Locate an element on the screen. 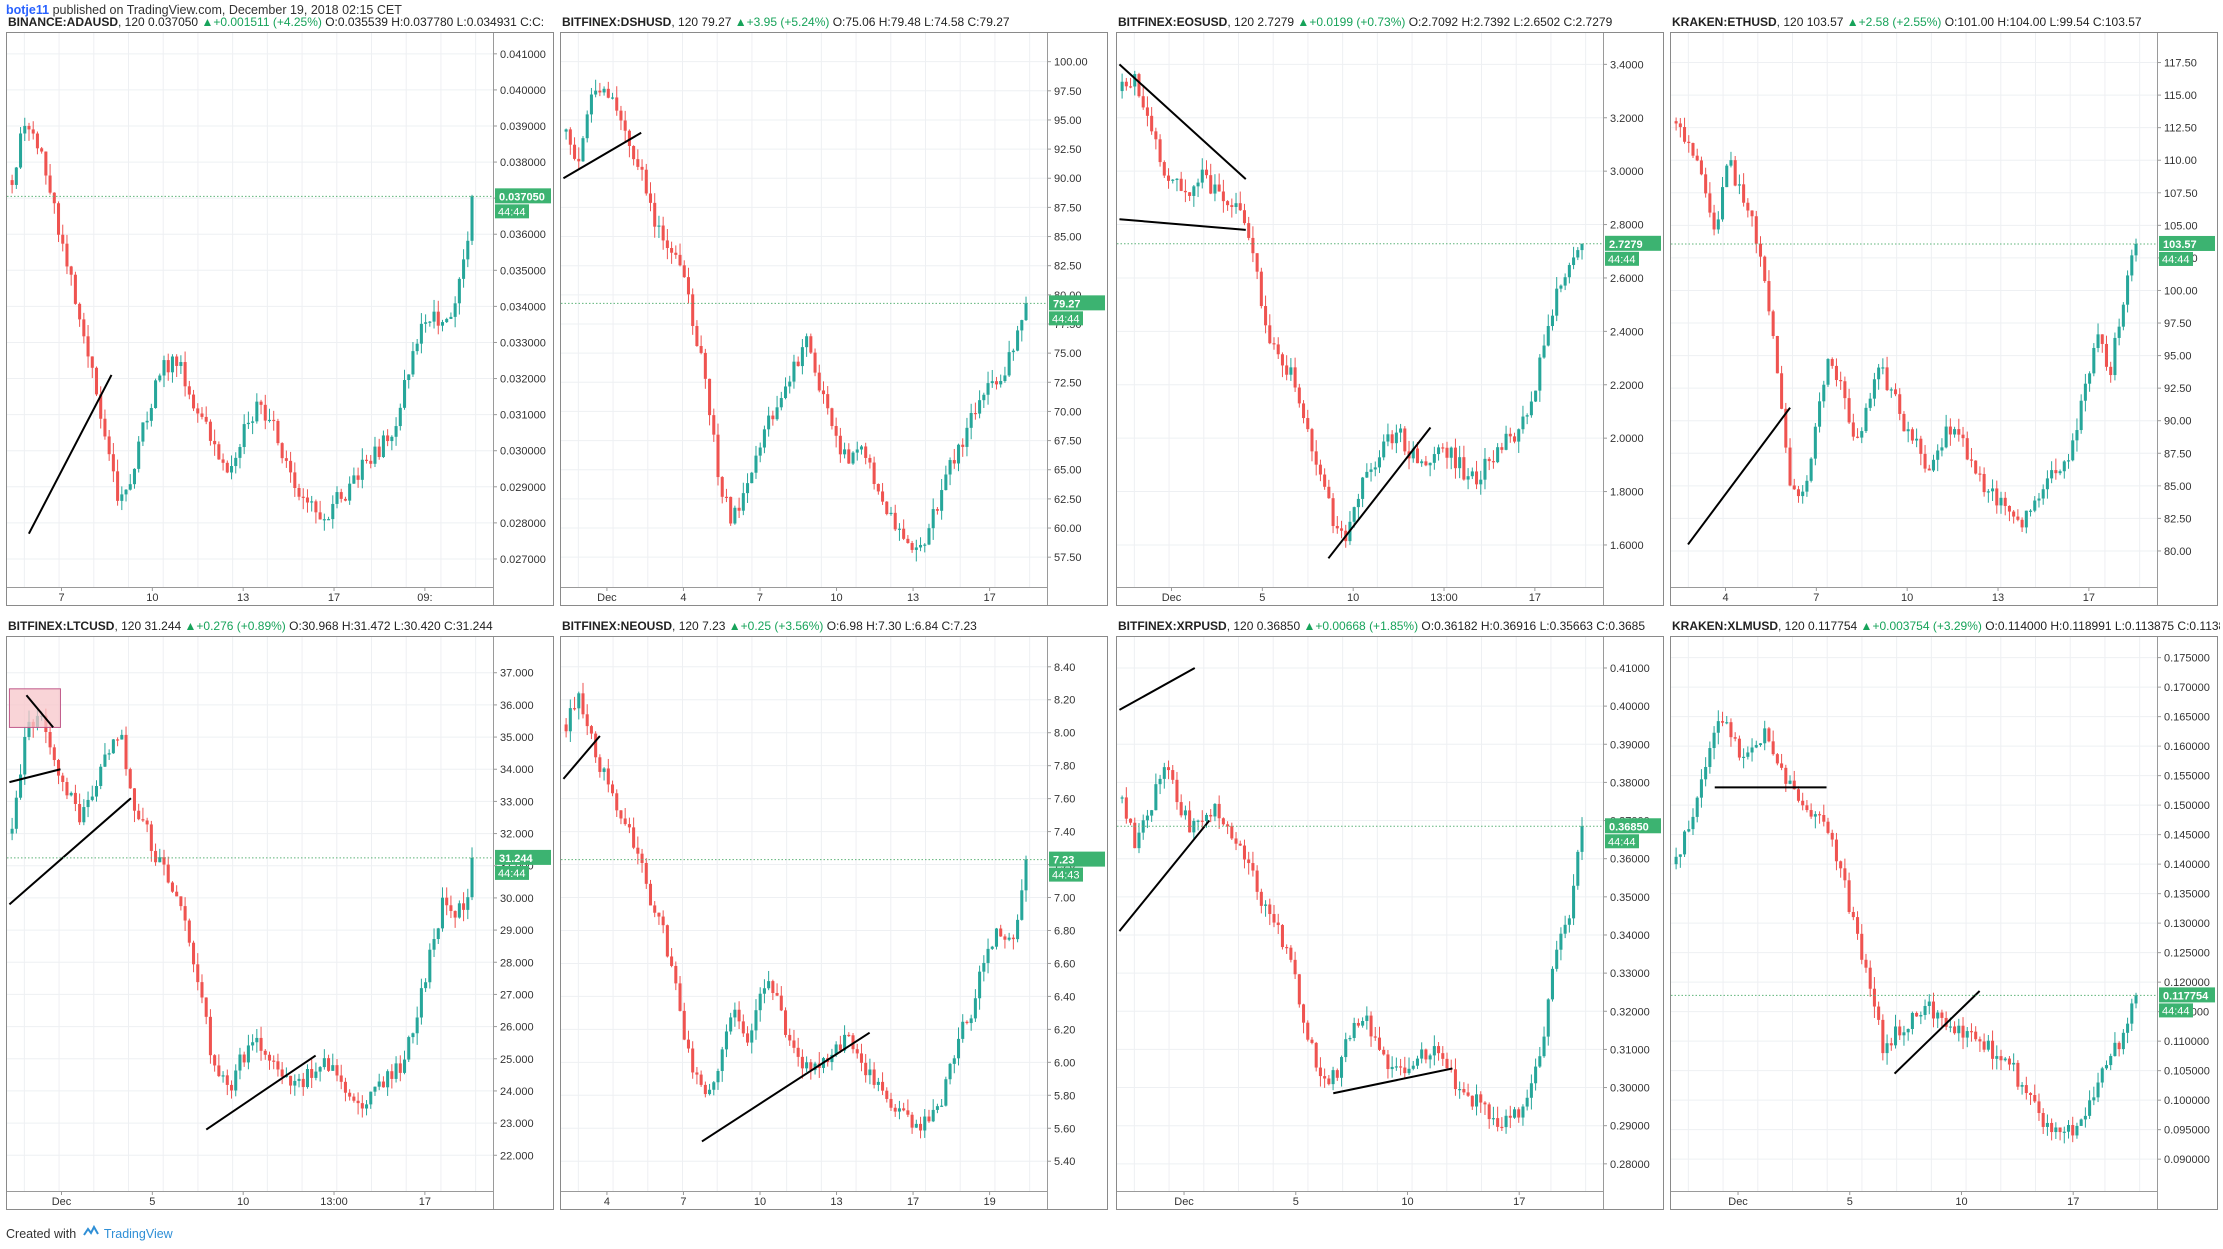 This screenshot has width=2223, height=1249. close-value: 0.113875 is located at coordinates (2204, 626).